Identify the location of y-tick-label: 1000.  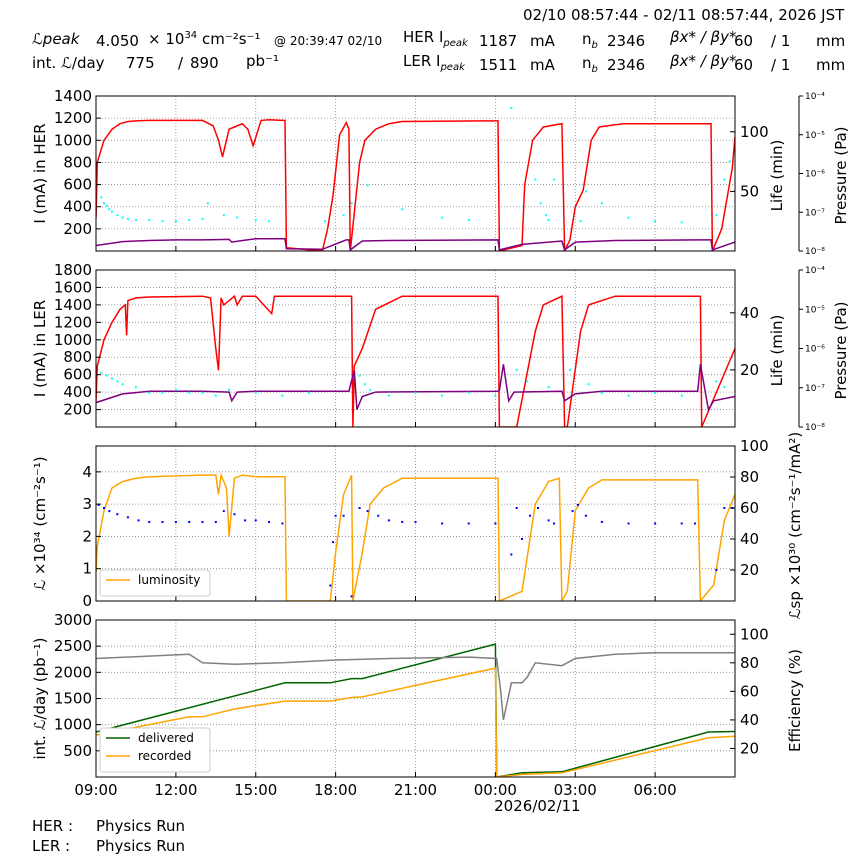
(73, 140).